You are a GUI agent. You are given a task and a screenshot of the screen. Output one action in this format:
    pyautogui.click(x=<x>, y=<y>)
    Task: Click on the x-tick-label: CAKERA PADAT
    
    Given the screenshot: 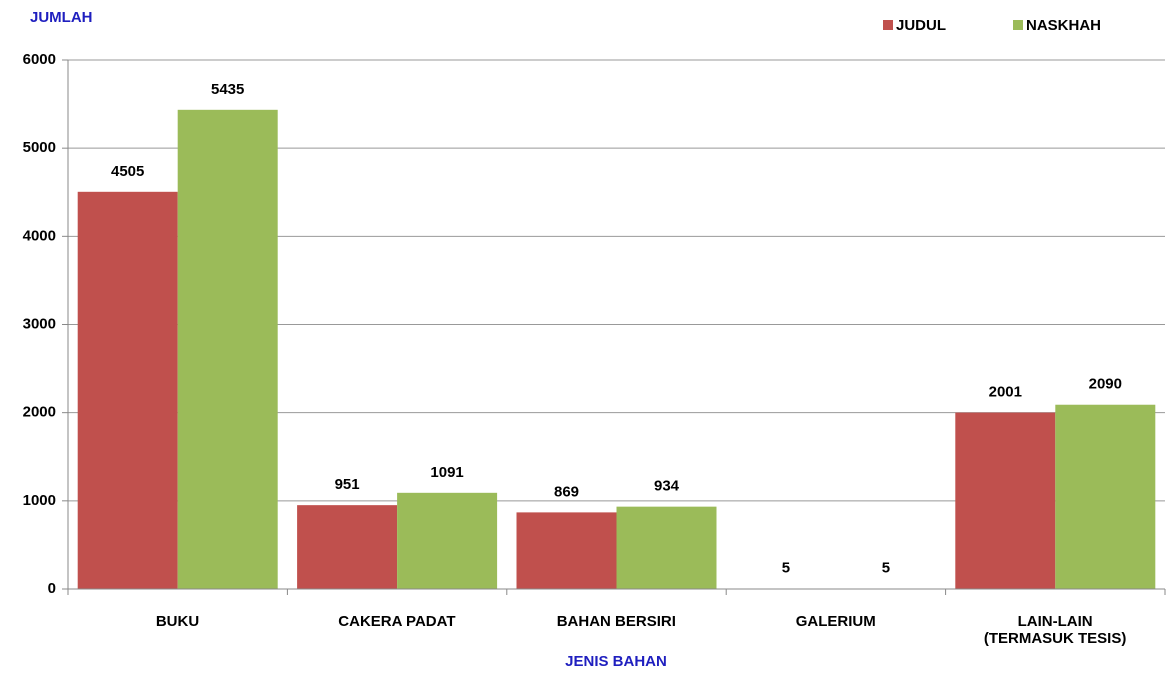 What is the action you would take?
    pyautogui.click(x=397, y=621)
    